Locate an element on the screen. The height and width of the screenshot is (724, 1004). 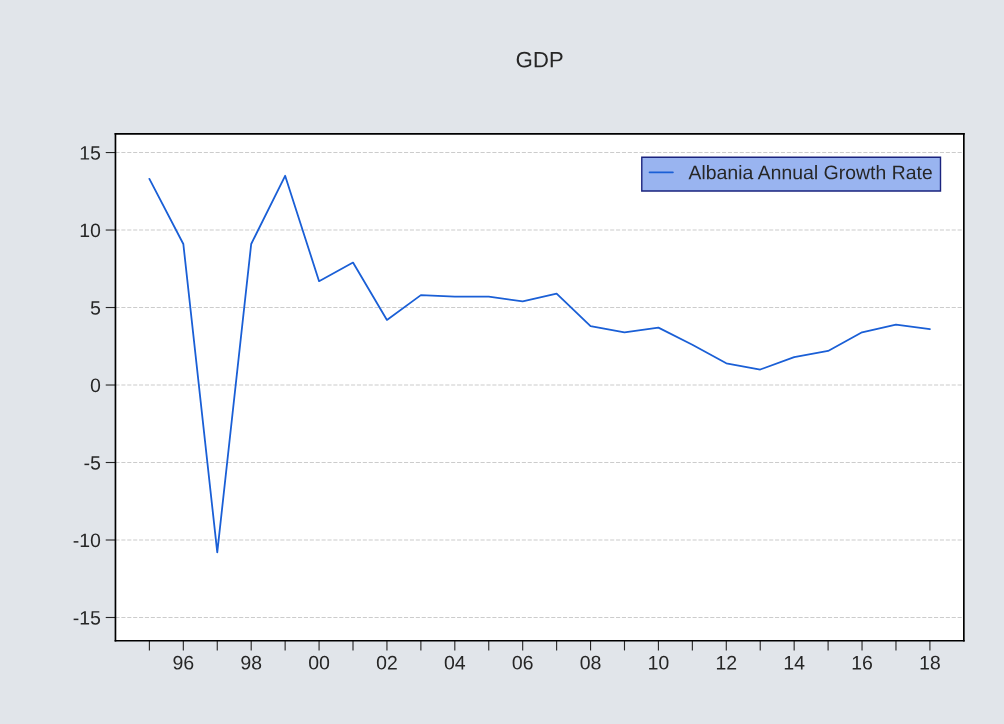
x-tick-label: 04 is located at coordinates (455, 662).